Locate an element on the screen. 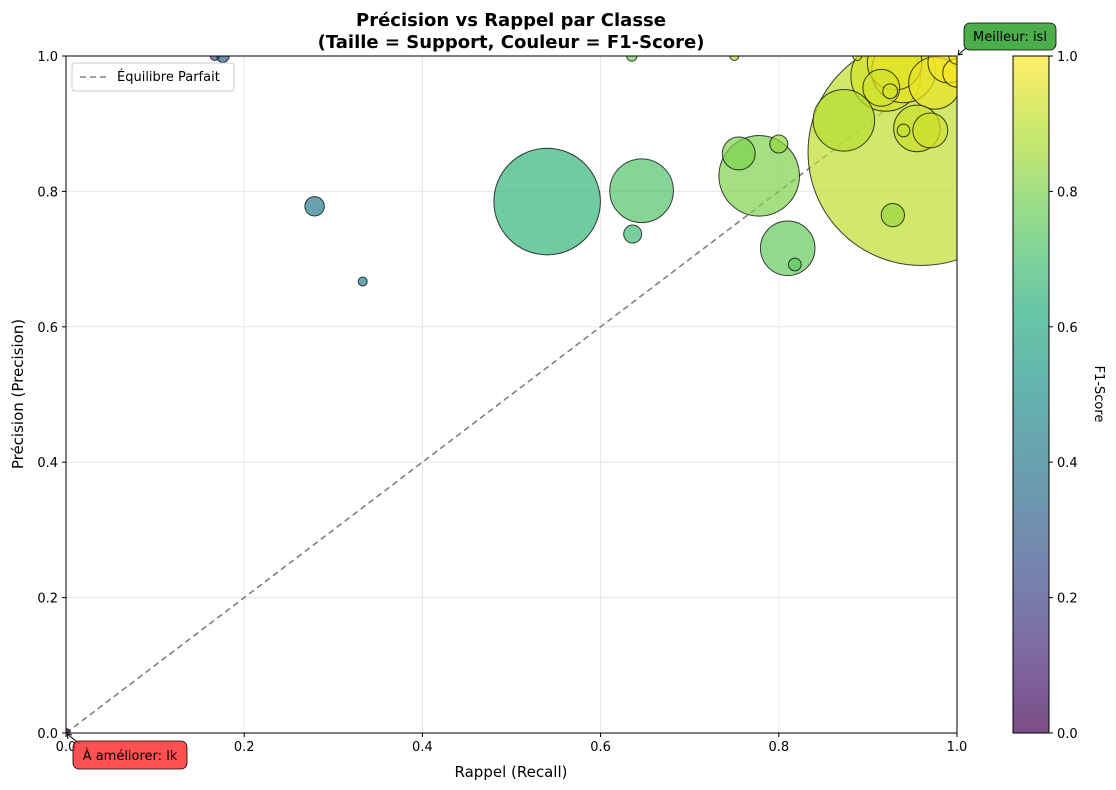  x-axis-ticks: 0.0 0.2 0.4 0.6 0.8 1.0 is located at coordinates (512, 744).